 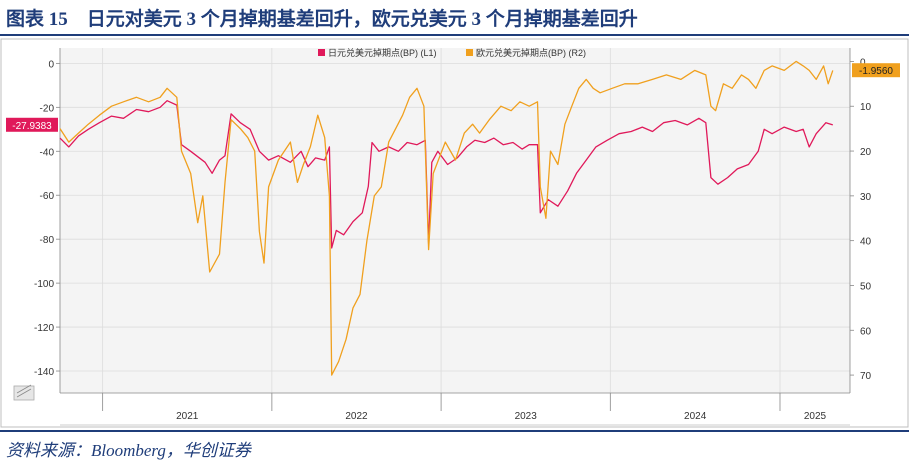 I want to click on left-tick-label: -80, so click(x=47, y=240).